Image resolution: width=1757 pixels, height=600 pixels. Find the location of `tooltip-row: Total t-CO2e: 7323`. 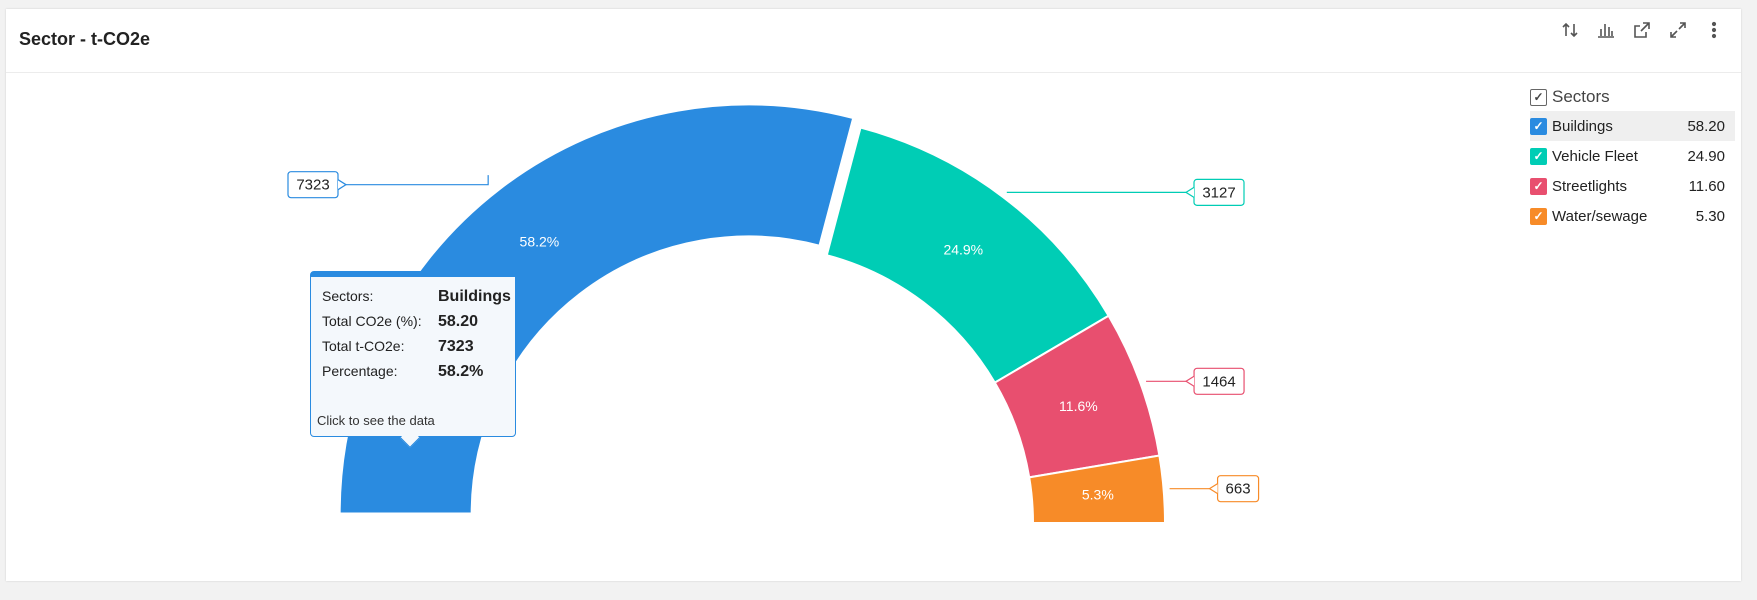

tooltip-row: Total t-CO2e: 7323 is located at coordinates (398, 347).